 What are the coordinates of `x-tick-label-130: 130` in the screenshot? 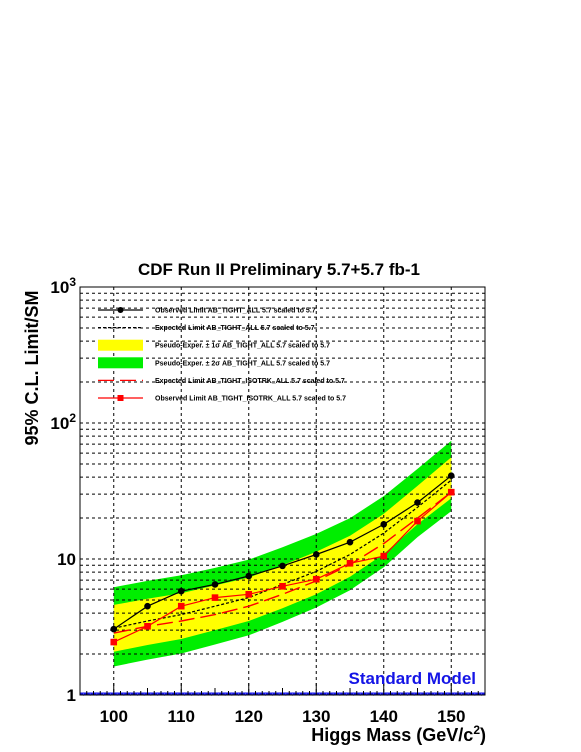 It's located at (316, 716).